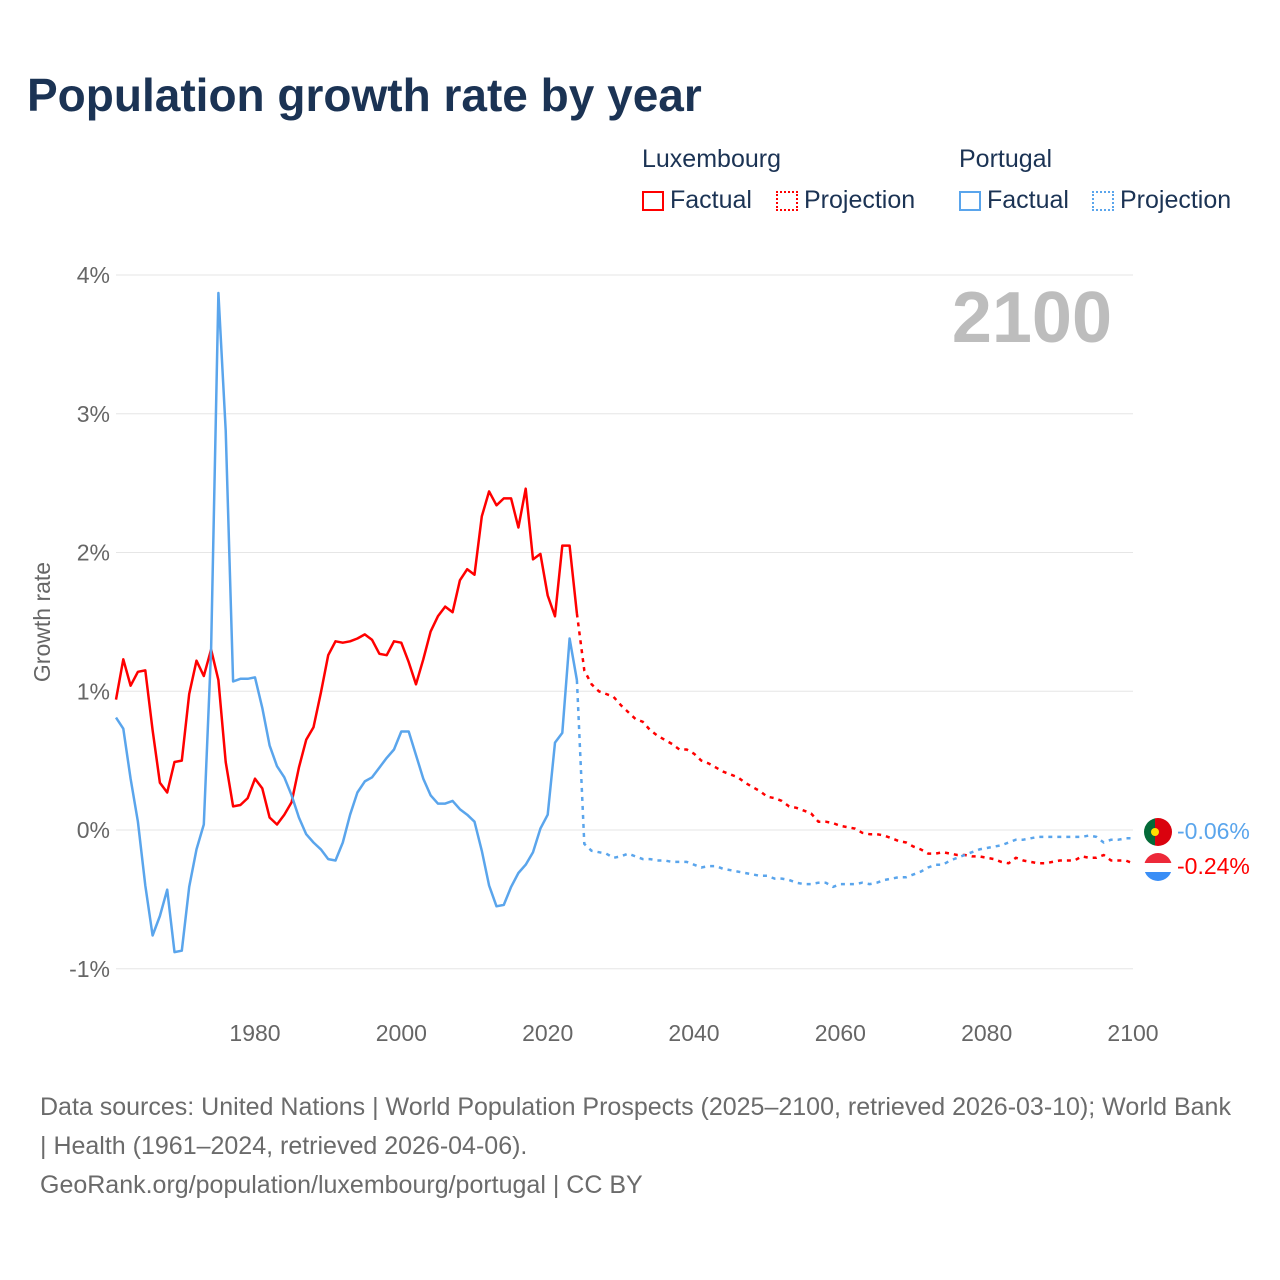 The width and height of the screenshot is (1280, 1280). Describe the element at coordinates (840, 1033) in the screenshot. I see `x-tick-label: 2060` at that location.